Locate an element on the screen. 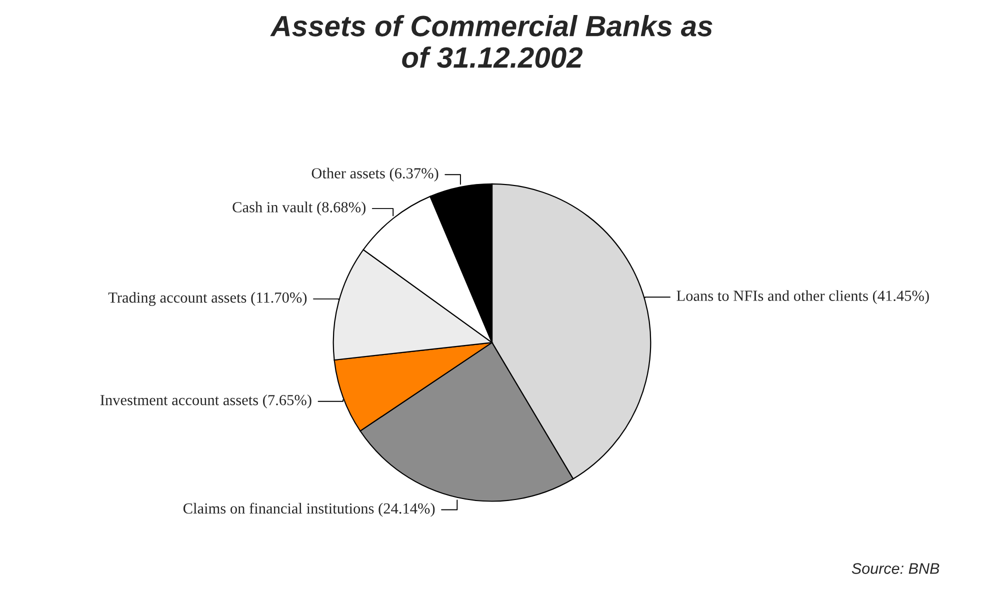 This screenshot has width=984, height=601. slice-label: Loans to NFIs and other clients (41.45%) is located at coordinates (802, 297).